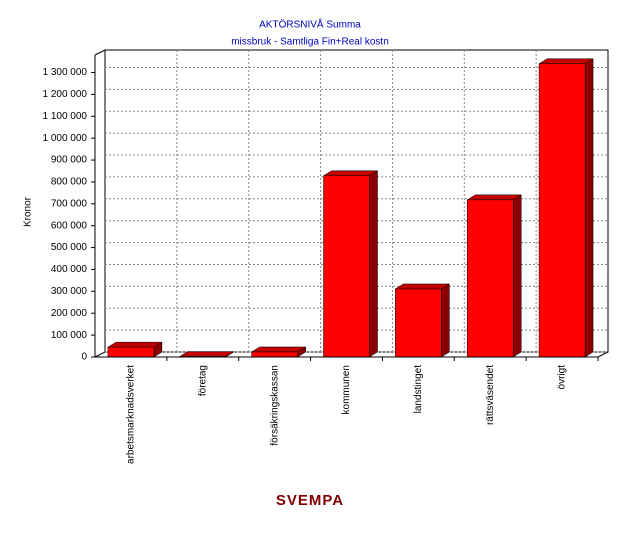 Image resolution: width=624 pixels, height=534 pixels. I want to click on x-tick-label: kommunen, so click(346, 389).